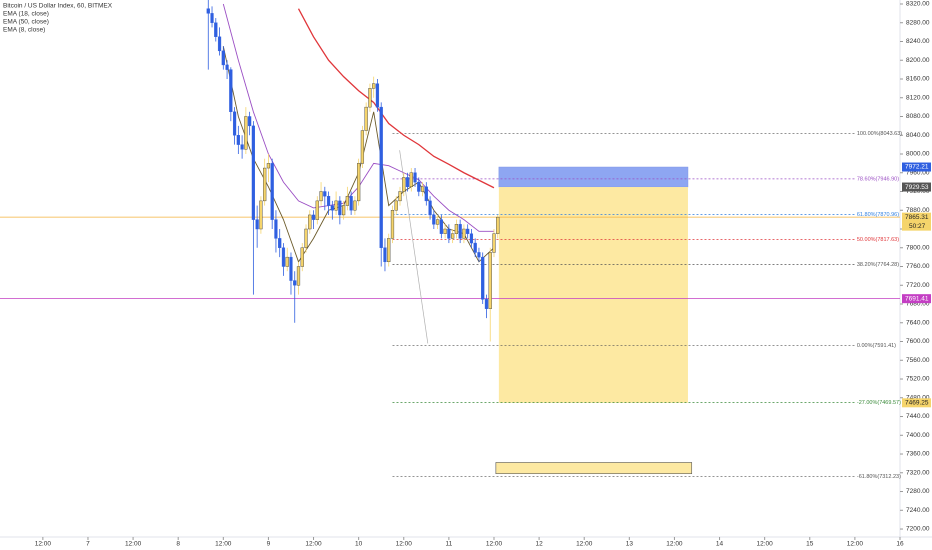  What do you see at coordinates (918, 379) in the screenshot?
I see `y-tick-label: 7520.00` at bounding box center [918, 379].